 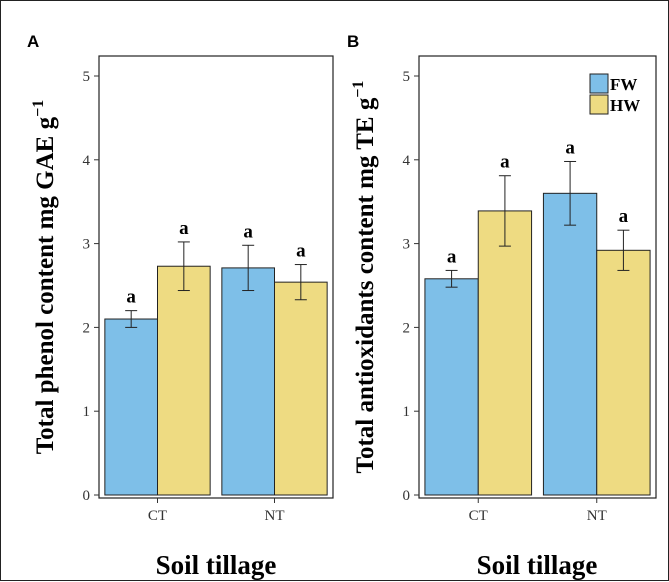 I want to click on y-axis-label-main: Total antioxidants content mg TE g, so click(x=365, y=285).